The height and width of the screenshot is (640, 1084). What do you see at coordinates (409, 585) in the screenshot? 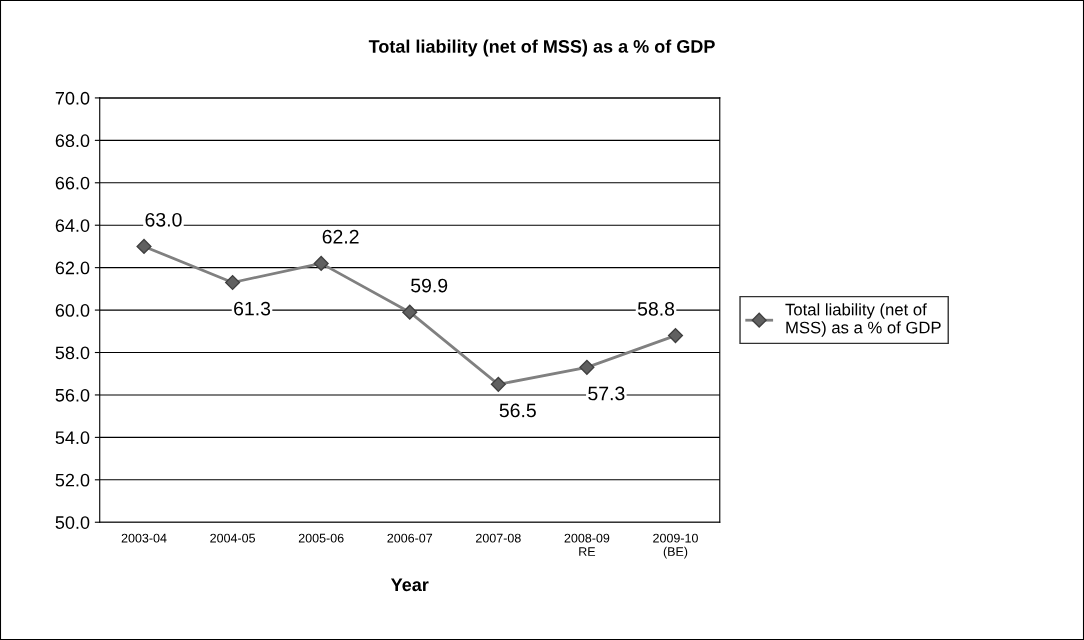
I see `x-axis-title: Year` at bounding box center [409, 585].